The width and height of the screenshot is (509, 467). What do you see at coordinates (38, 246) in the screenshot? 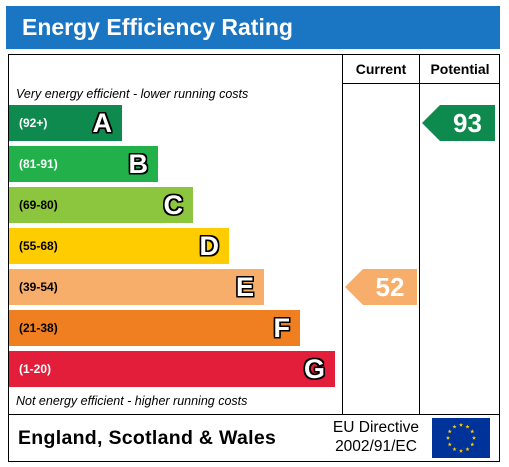
I see `band-range-label: (55-68)` at bounding box center [38, 246].